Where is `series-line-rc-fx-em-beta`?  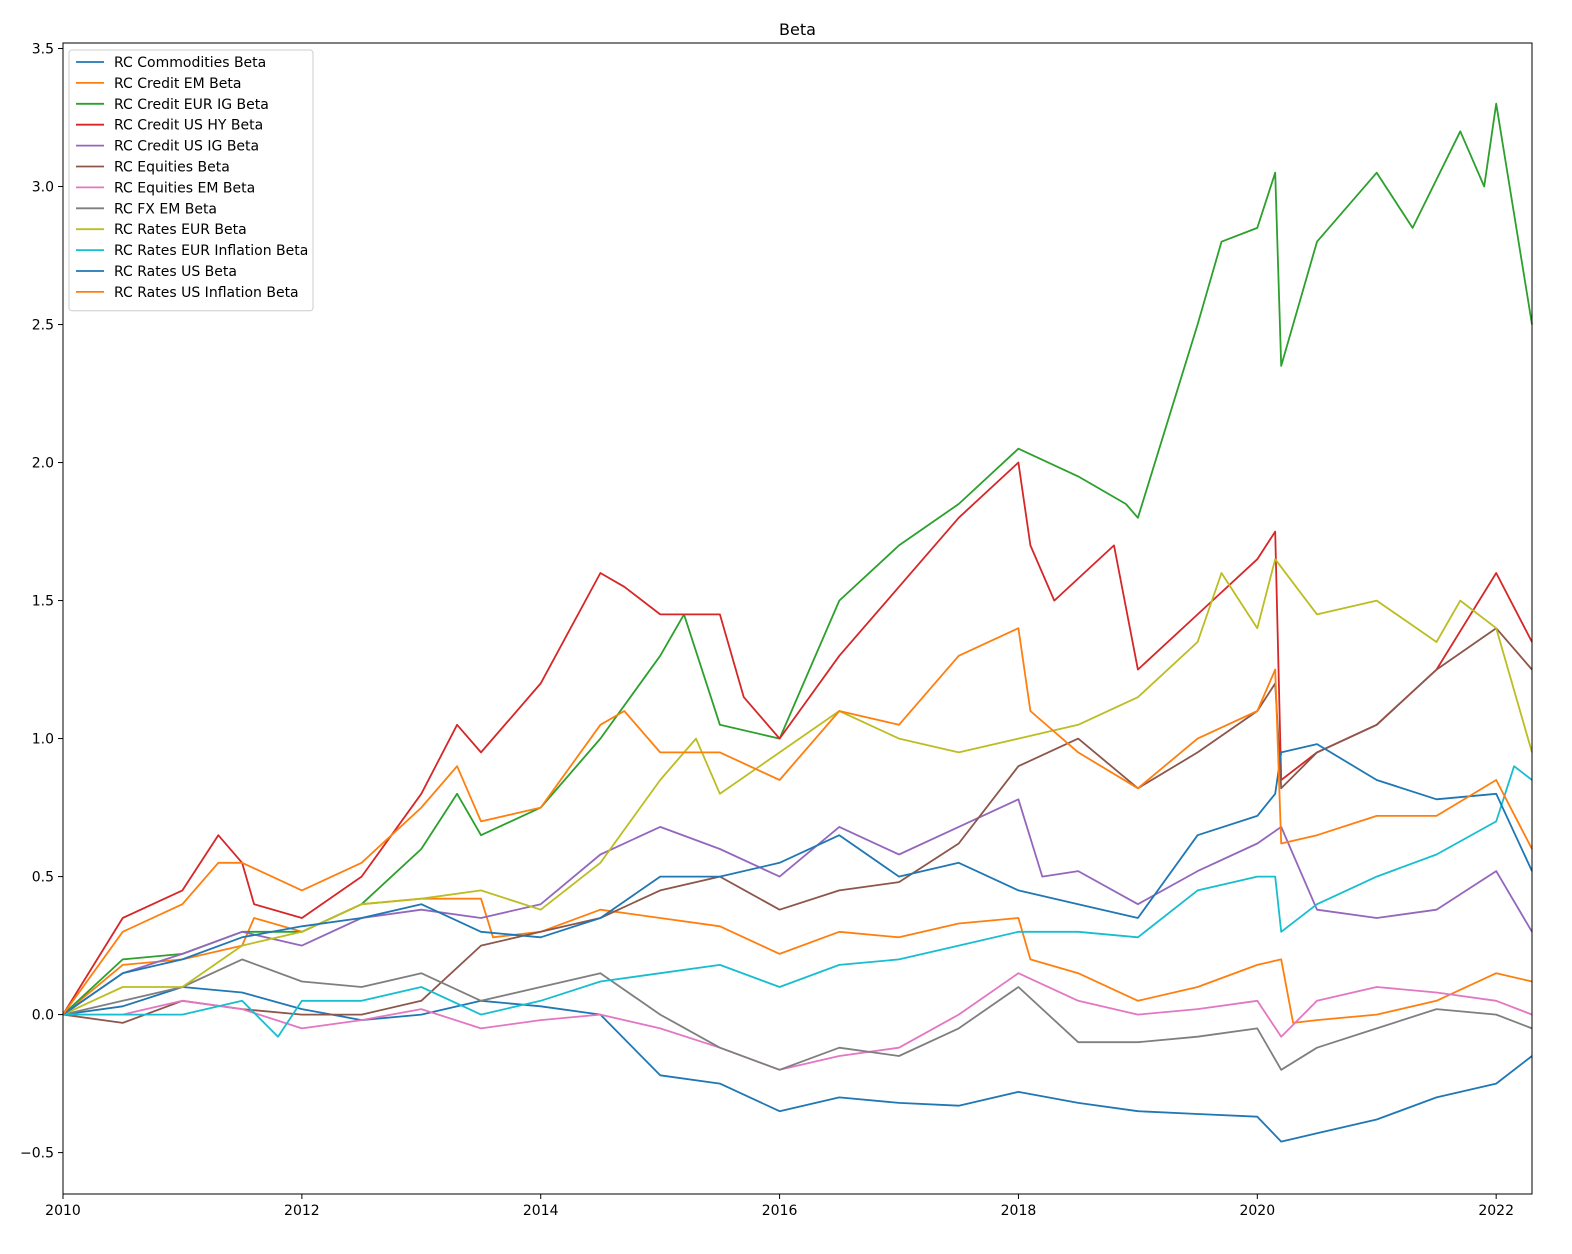 series-line-rc-fx-em-beta is located at coordinates (797, 1014).